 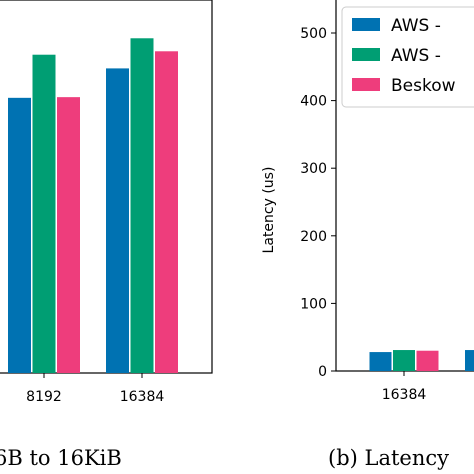 What do you see at coordinates (313, 304) in the screenshot?
I see `y-tick-label: 100` at bounding box center [313, 304].